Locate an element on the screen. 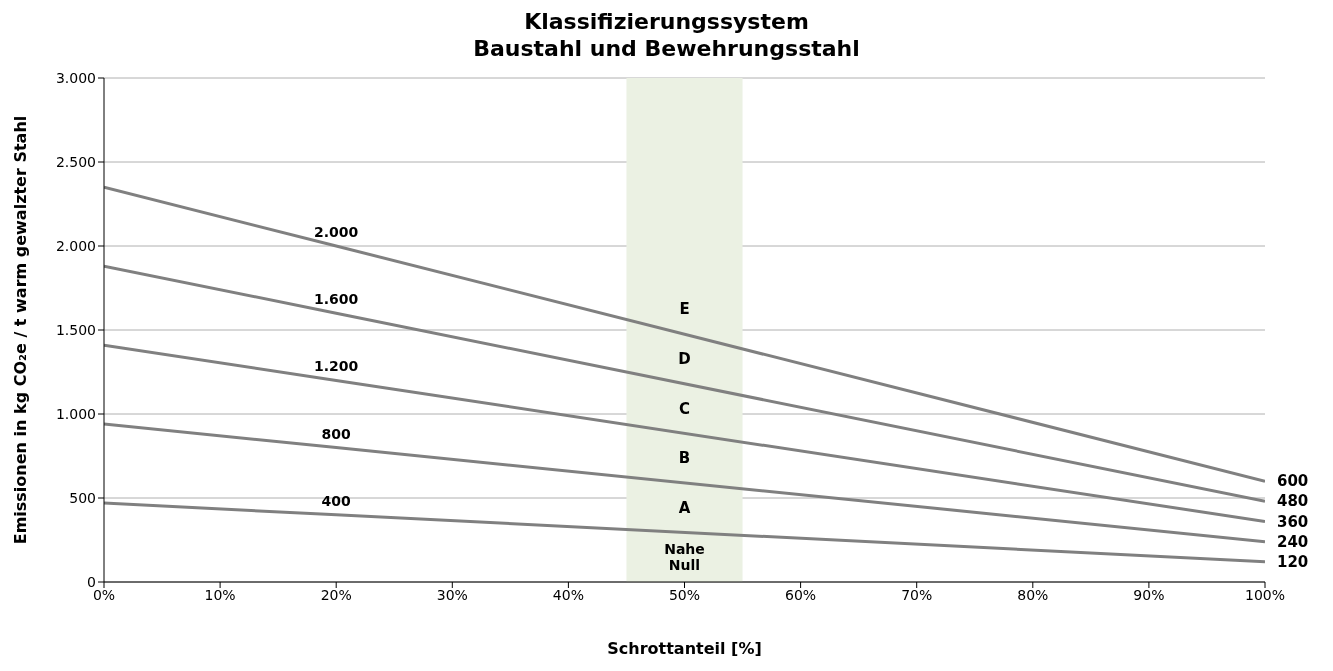  y-tick-label: 1.000 is located at coordinates (75, 413).